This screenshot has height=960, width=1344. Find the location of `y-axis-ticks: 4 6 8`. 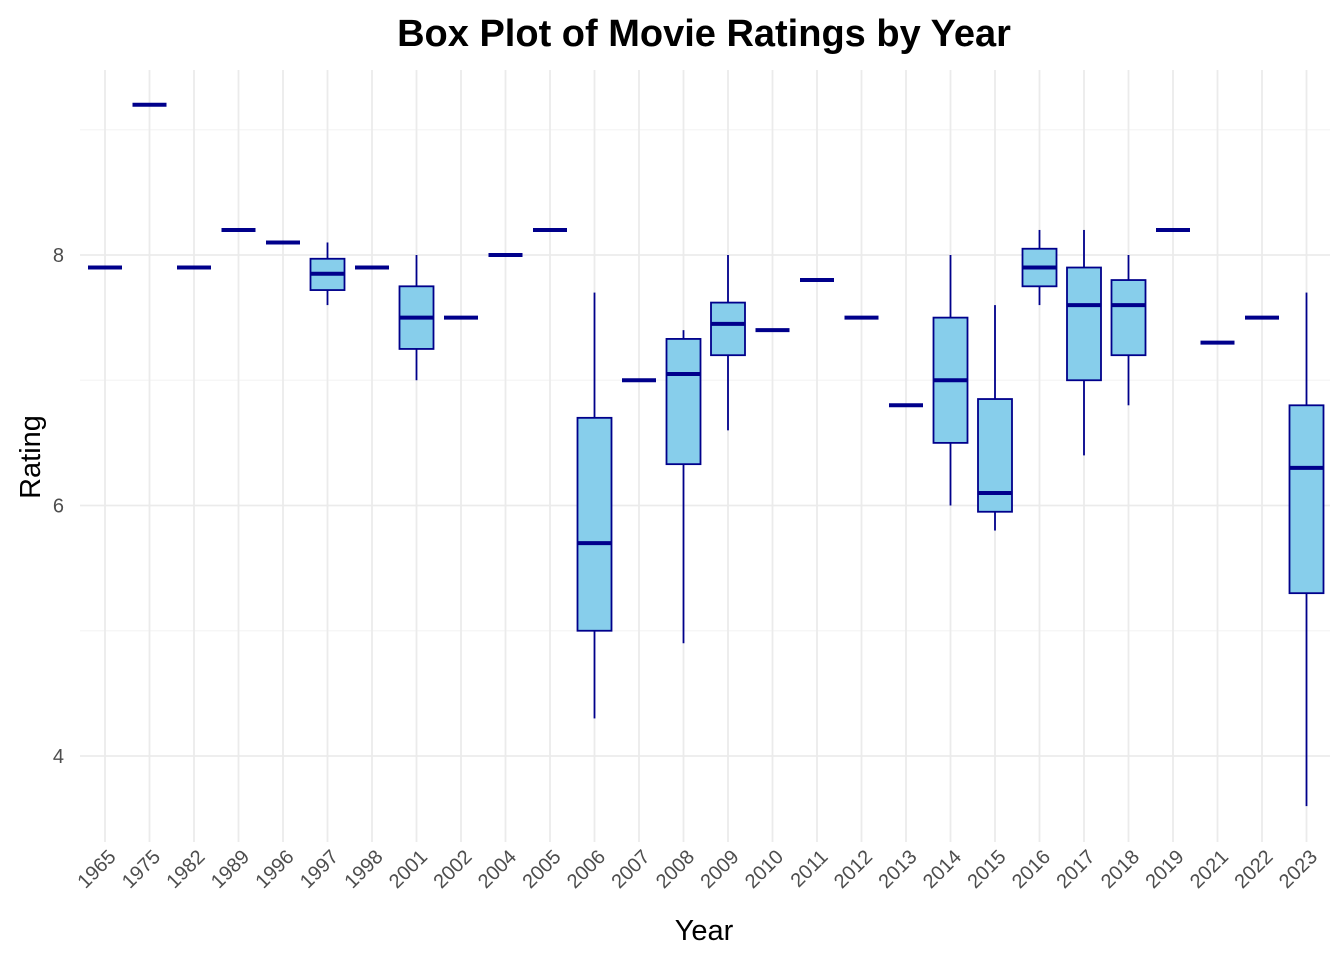

y-axis-ticks: 4 6 8 is located at coordinates (58, 506).